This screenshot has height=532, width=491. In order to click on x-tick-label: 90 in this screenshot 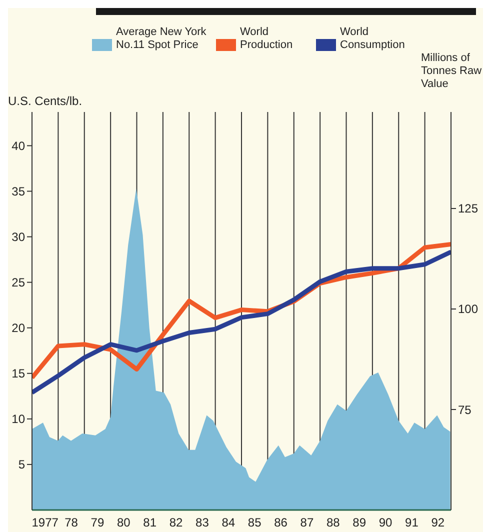, I will do `click(385, 523)`.